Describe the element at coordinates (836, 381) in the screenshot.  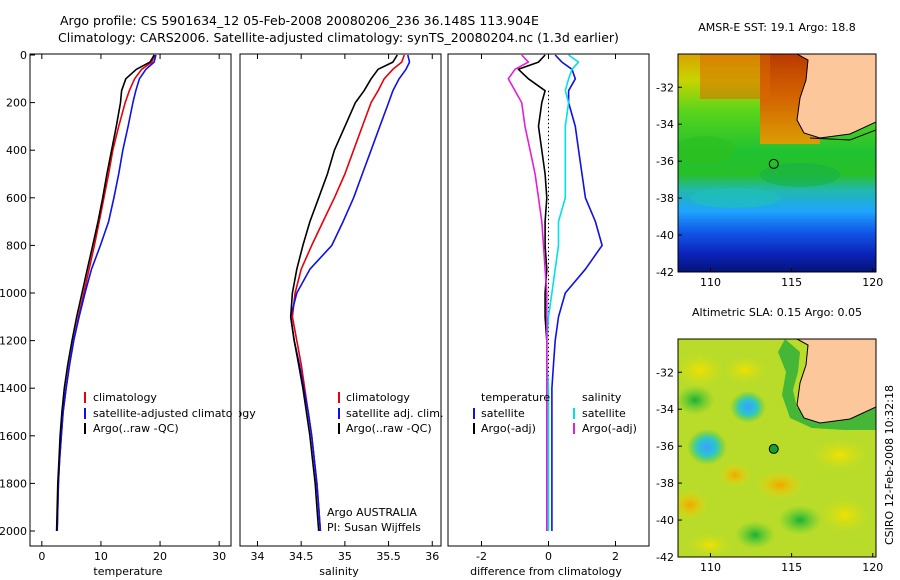
I see `sla-coastline` at that location.